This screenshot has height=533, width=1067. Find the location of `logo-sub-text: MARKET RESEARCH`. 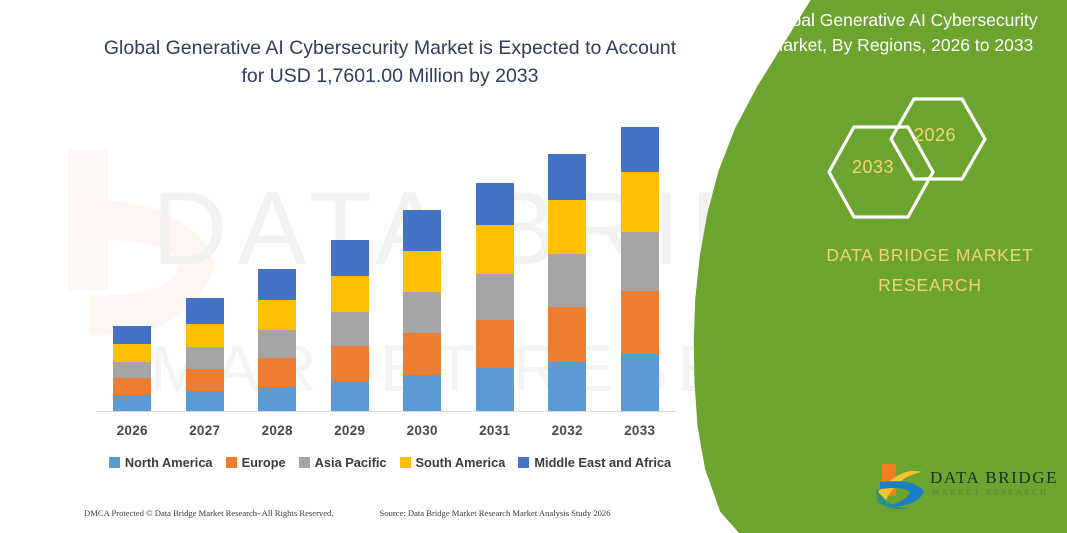

logo-sub-text: MARKET RESEARCH is located at coordinates (990, 492).